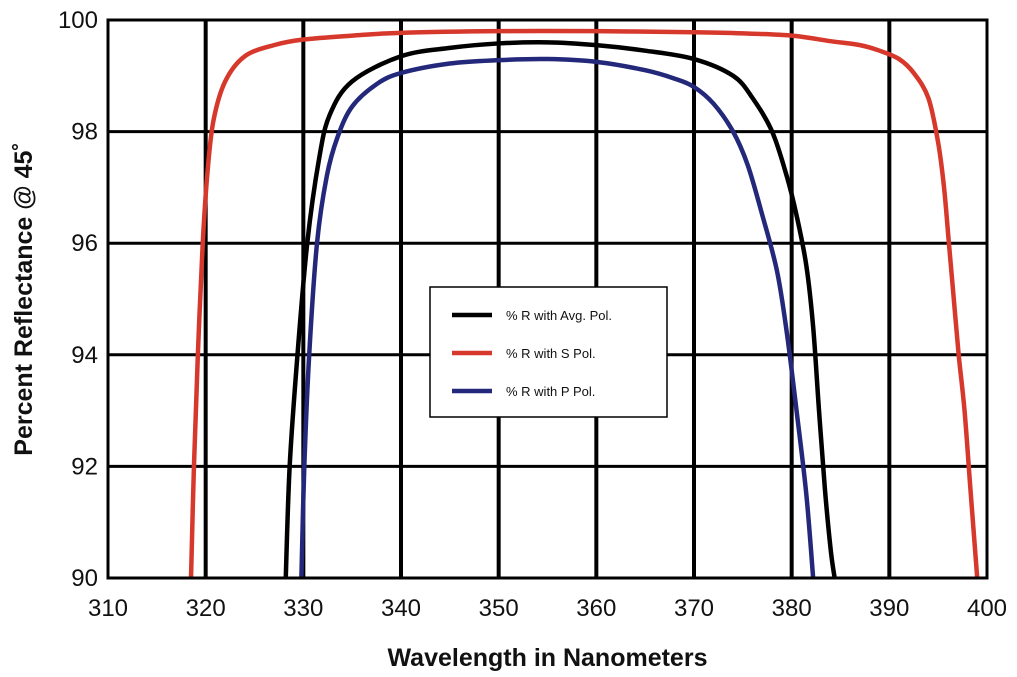 The height and width of the screenshot is (677, 1017). Describe the element at coordinates (84, 355) in the screenshot. I see `y-tick-label: 94` at that location.